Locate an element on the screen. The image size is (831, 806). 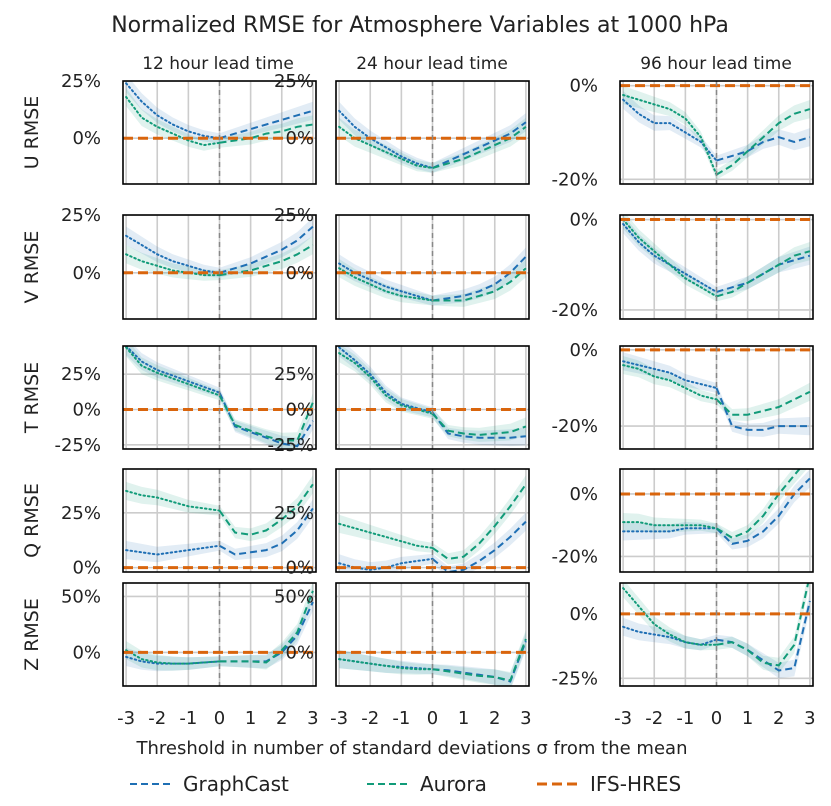
panel-z-rmse-96-hour-lead-time: 0% -25% is located at coordinates (682, 635).